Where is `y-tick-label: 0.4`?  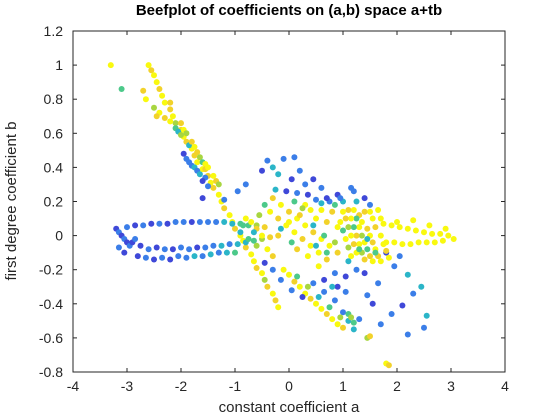
y-tick-label: 0.4 is located at coordinates (54, 167).